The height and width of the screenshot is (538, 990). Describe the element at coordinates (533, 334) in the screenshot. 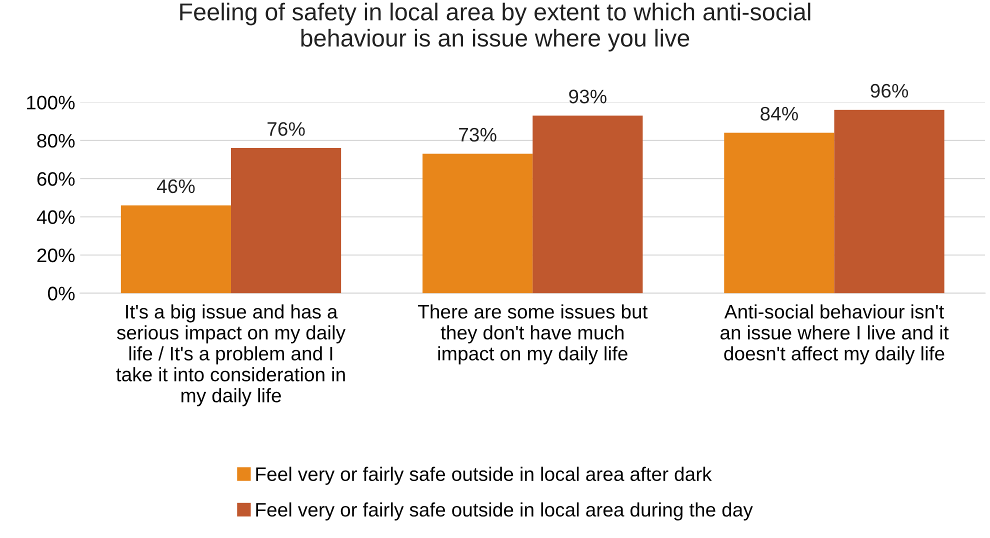

I see `x-tick-label: There are some issues but they don't have much impact on my daily life` at that location.